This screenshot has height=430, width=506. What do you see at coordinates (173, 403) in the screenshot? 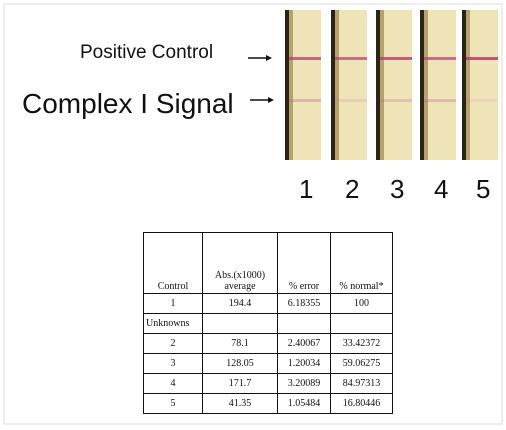
I see `table-cell: 5` at bounding box center [173, 403].